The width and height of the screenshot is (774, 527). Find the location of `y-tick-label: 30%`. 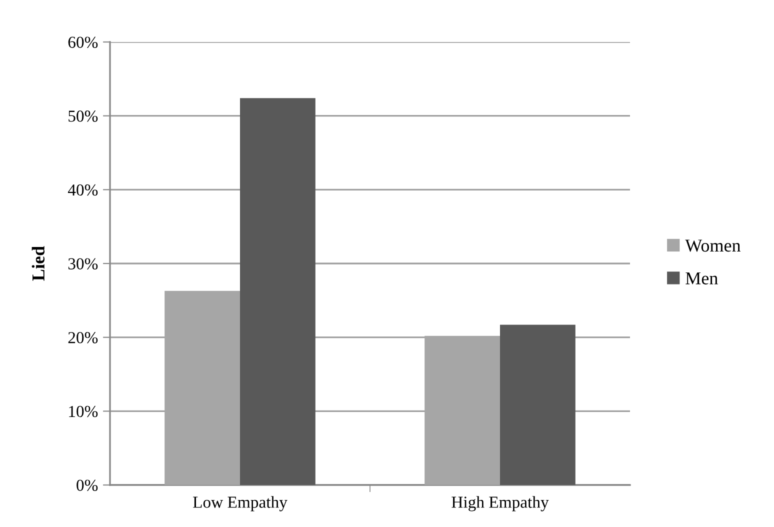

y-tick-label: 30% is located at coordinates (83, 264).